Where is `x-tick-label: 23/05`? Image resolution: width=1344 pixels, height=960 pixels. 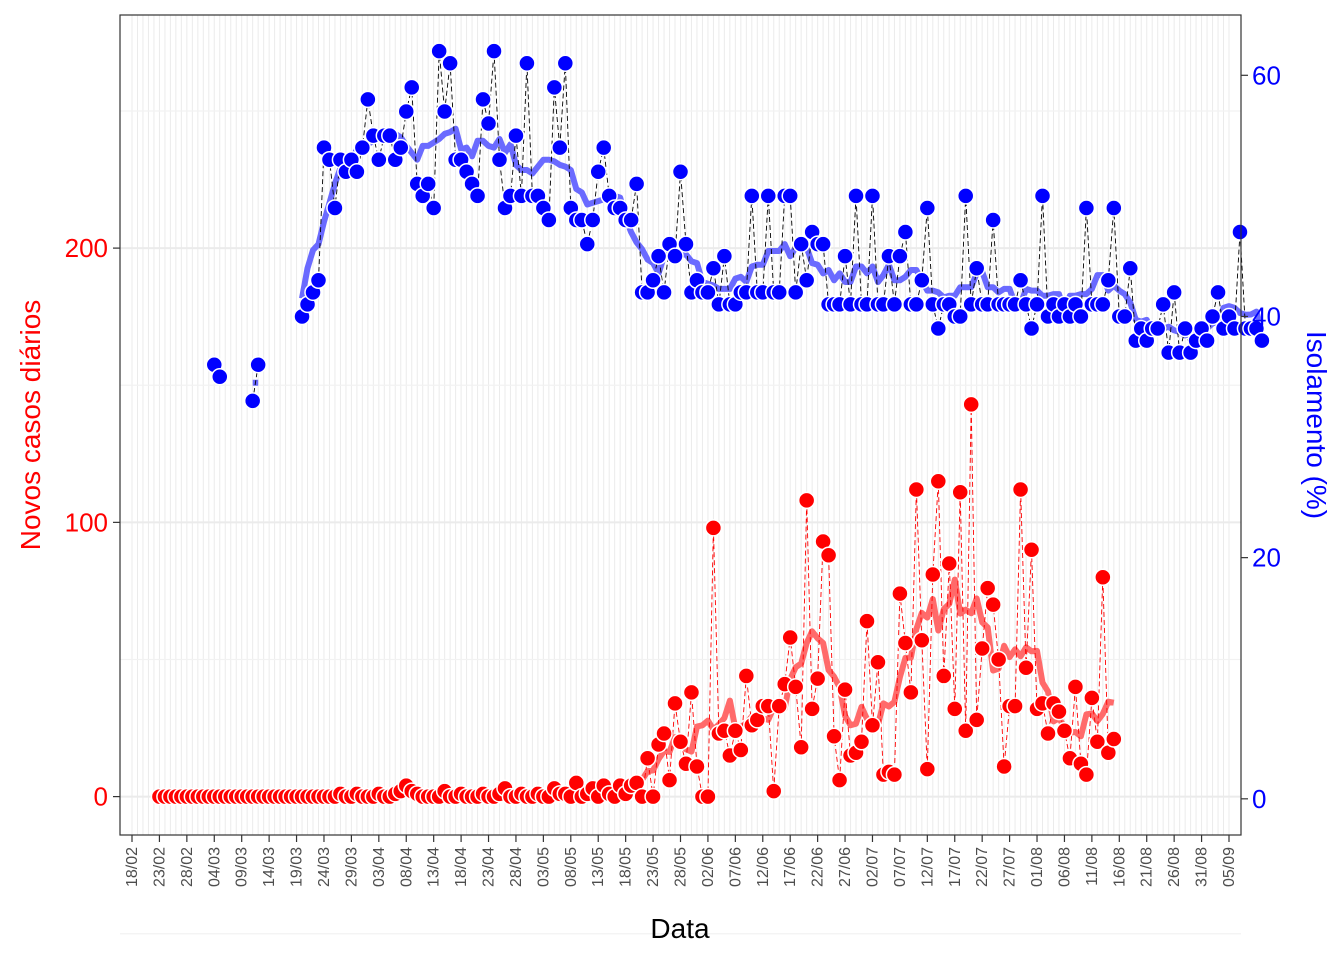 x-tick-label: 23/05 is located at coordinates (653, 867).